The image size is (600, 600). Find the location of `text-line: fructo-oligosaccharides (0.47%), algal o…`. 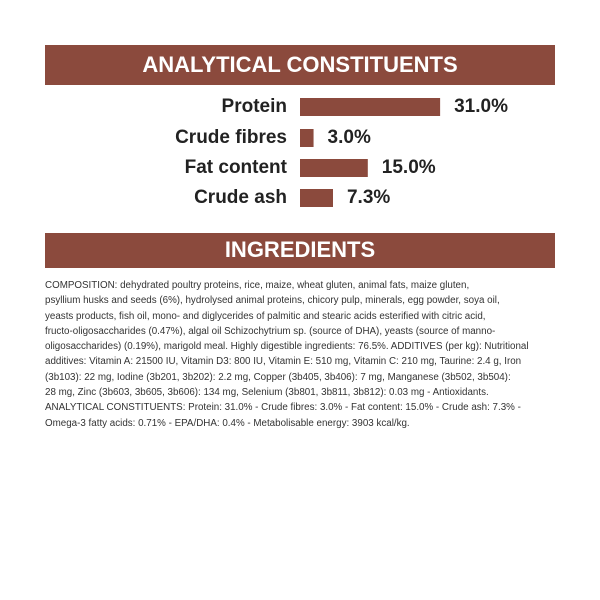

text-line: fructo-oligosaccharides (0.47%), algal o… is located at coordinates (270, 331).